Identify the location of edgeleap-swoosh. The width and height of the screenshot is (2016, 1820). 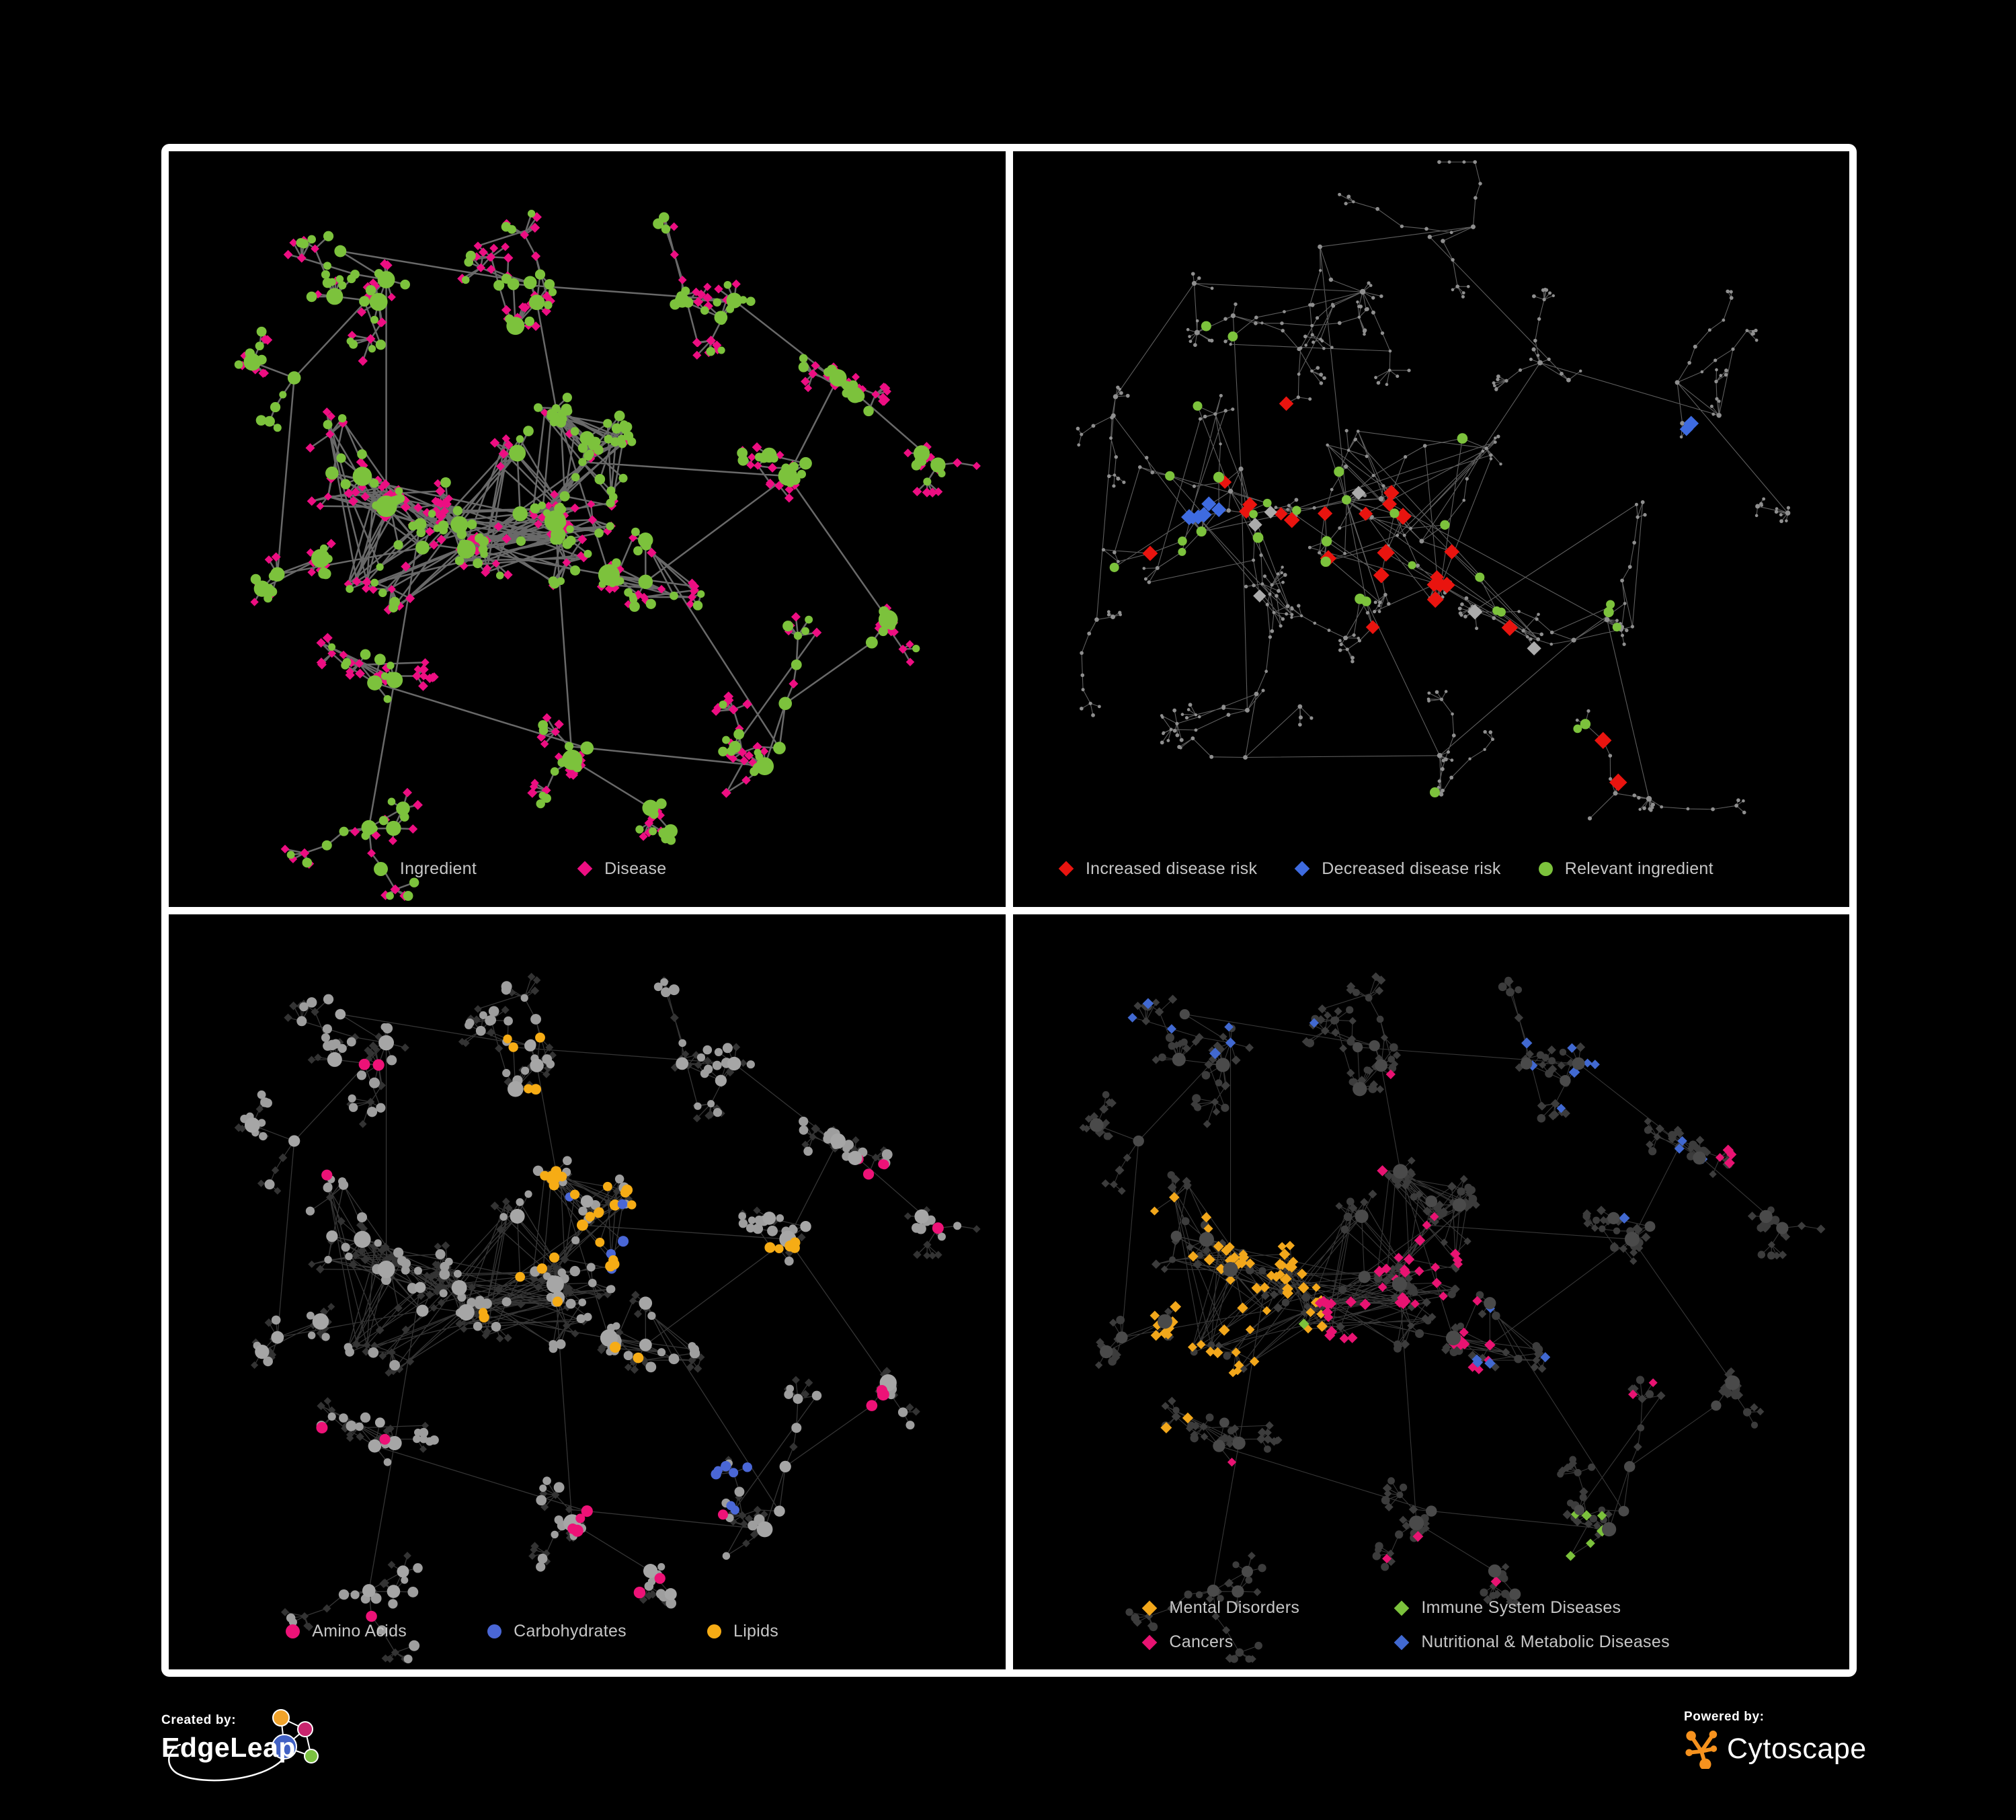
(228, 1762).